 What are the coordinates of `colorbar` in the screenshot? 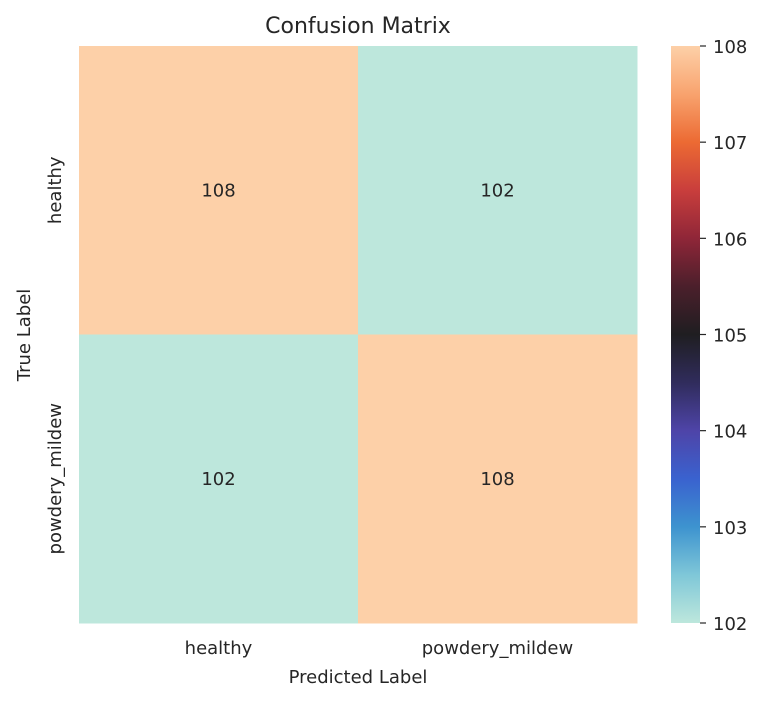 It's located at (685, 334).